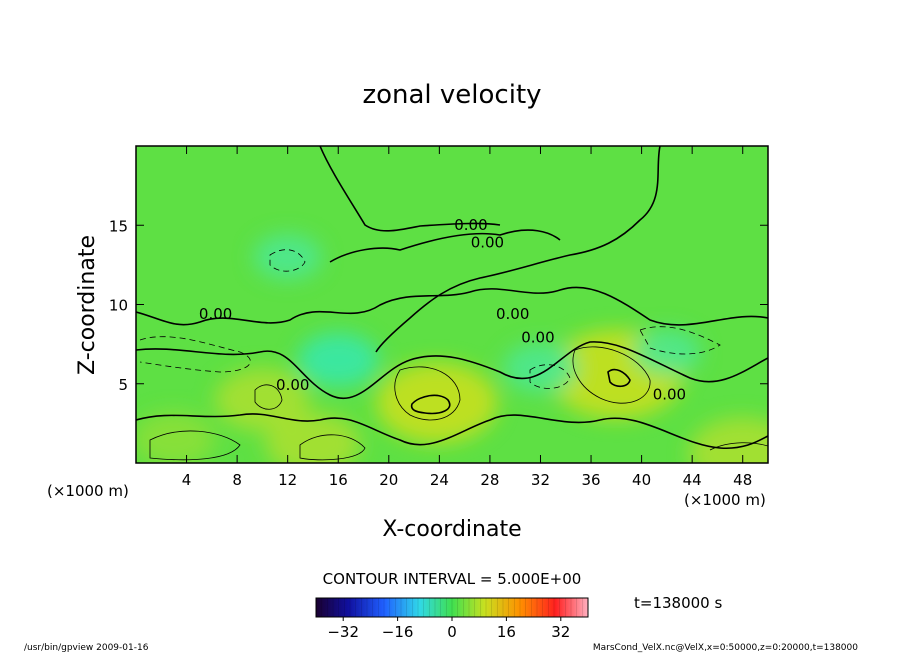 The image size is (904, 654). I want to click on x-tick-label: 32, so click(540, 480).